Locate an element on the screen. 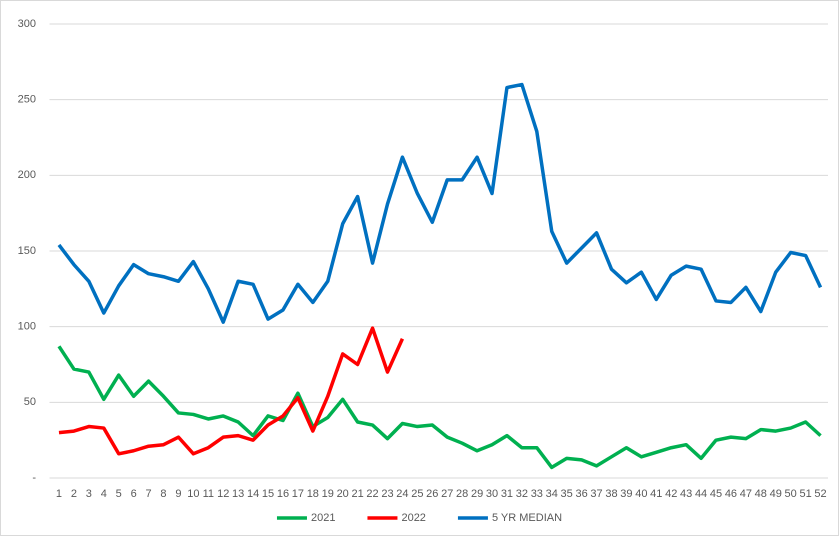  x-tick-label: 28 is located at coordinates (462, 494).